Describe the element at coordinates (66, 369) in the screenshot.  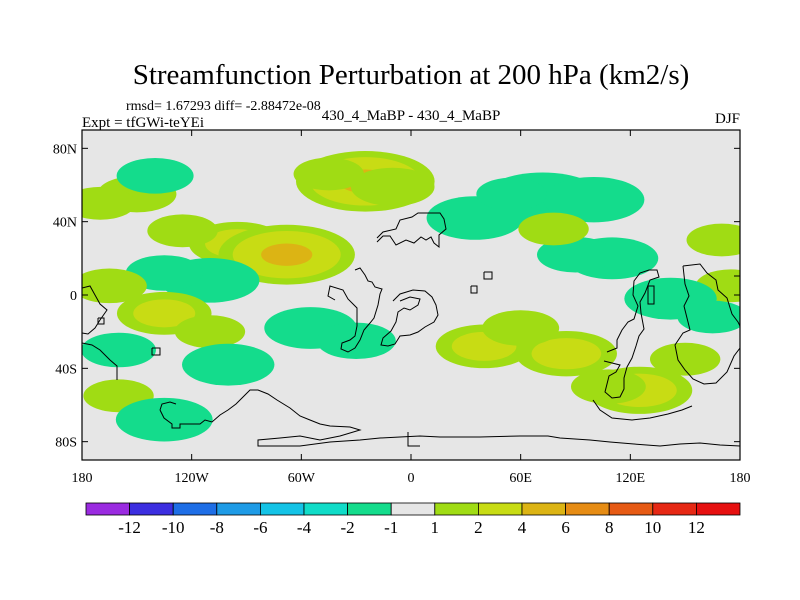
I see `y-tick-label: 40S` at that location.